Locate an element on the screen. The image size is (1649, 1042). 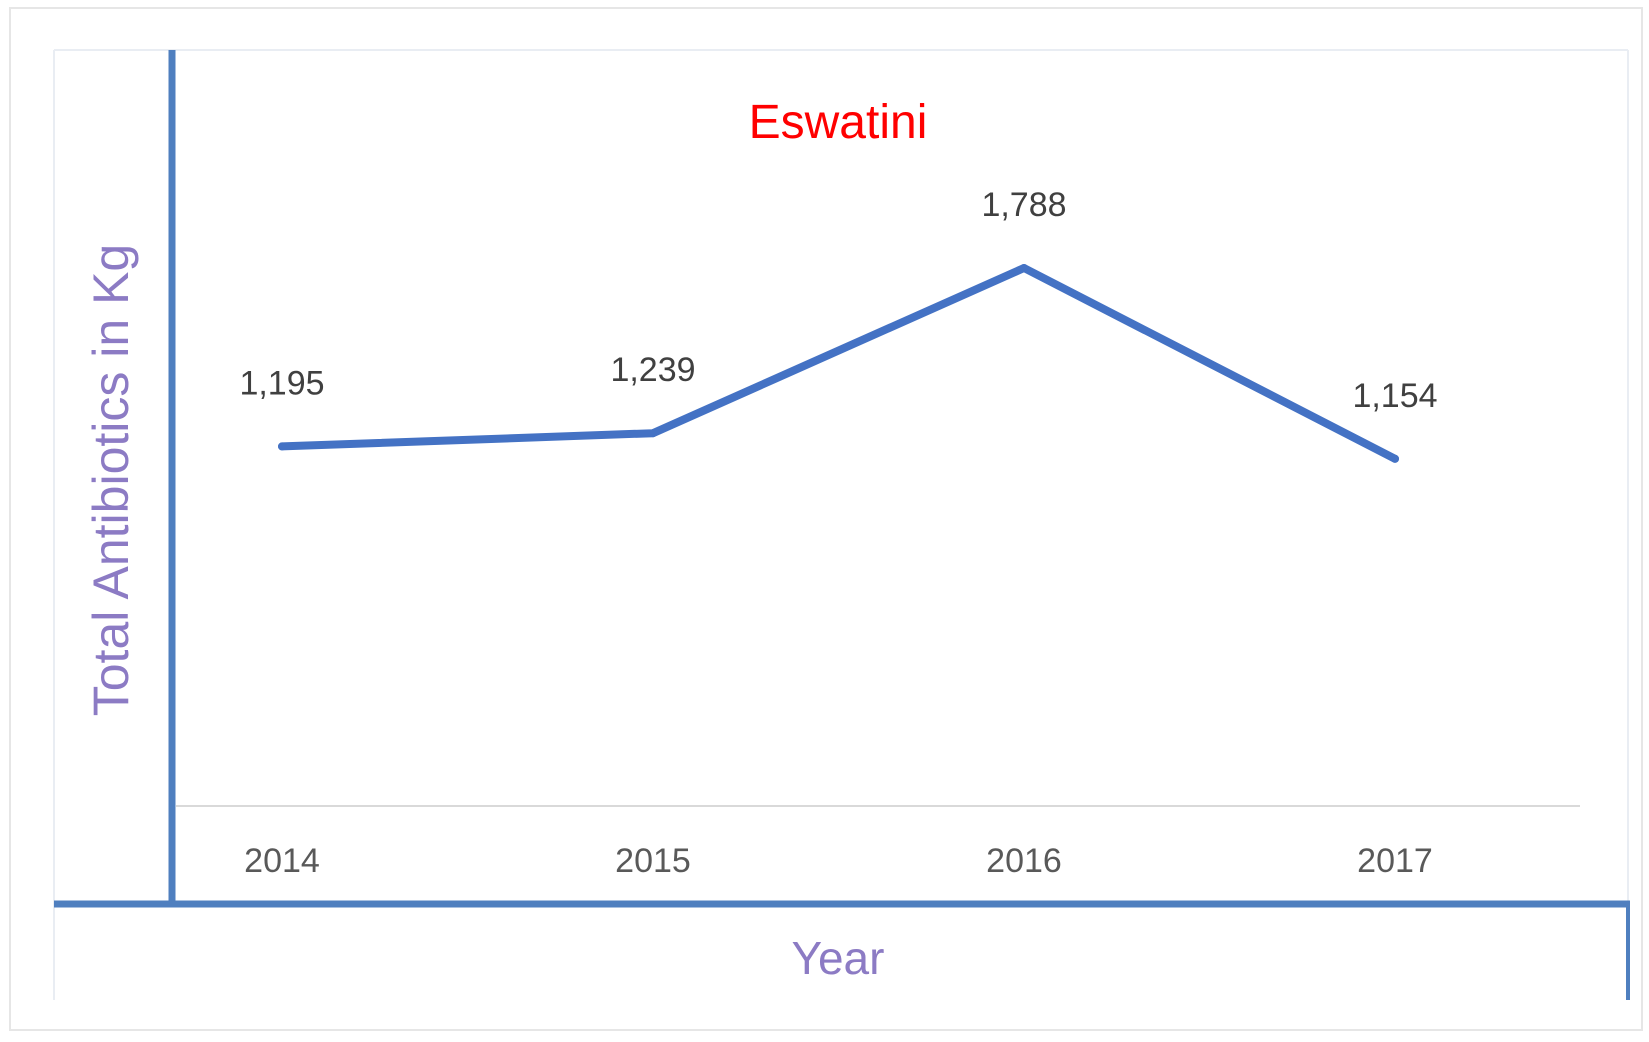
x-tick-labels-group: 2014 2015 2016 2017 is located at coordinates (838, 861).